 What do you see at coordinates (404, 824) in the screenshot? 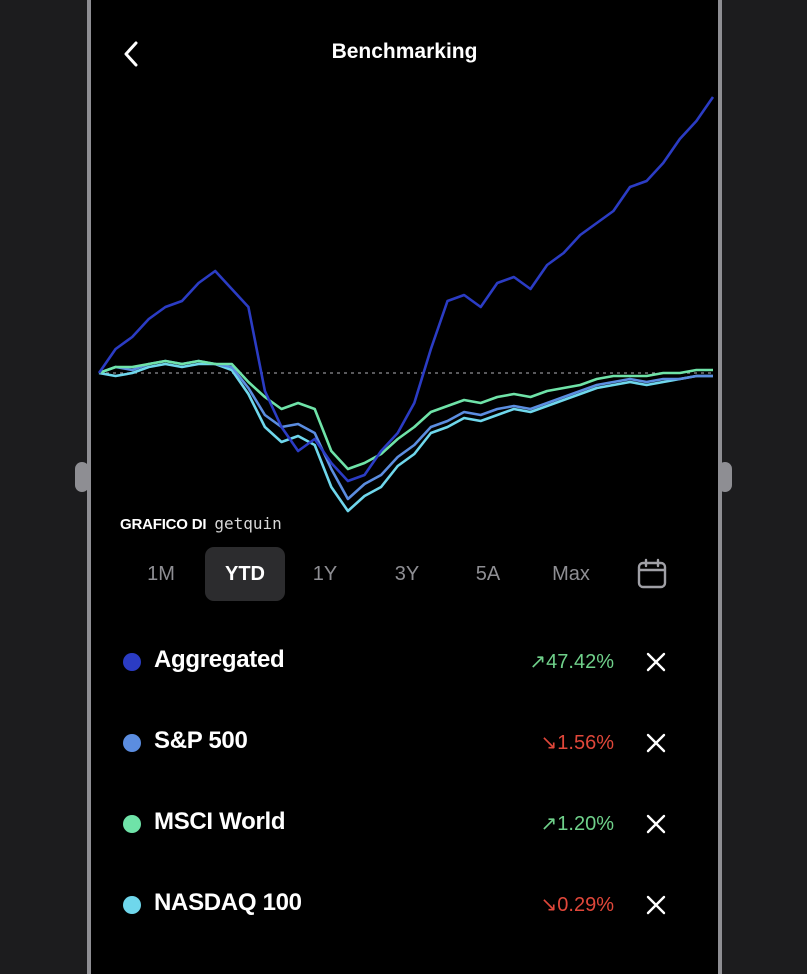
I see `legend-row-msci-world: MSCI World ↗1.20%` at bounding box center [404, 824].